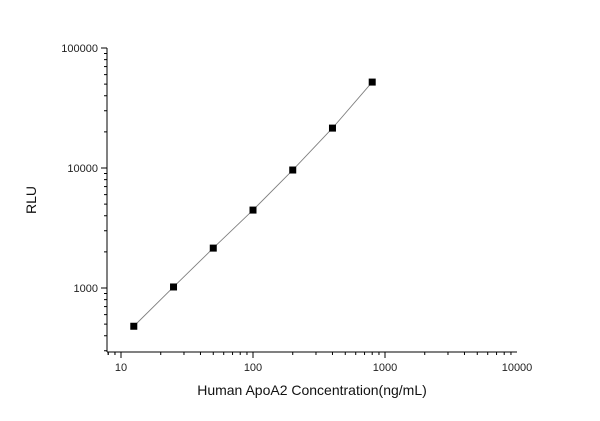 Image resolution: width=600 pixels, height=421 pixels. I want to click on y-tick-label: 10000, so click(82, 169).